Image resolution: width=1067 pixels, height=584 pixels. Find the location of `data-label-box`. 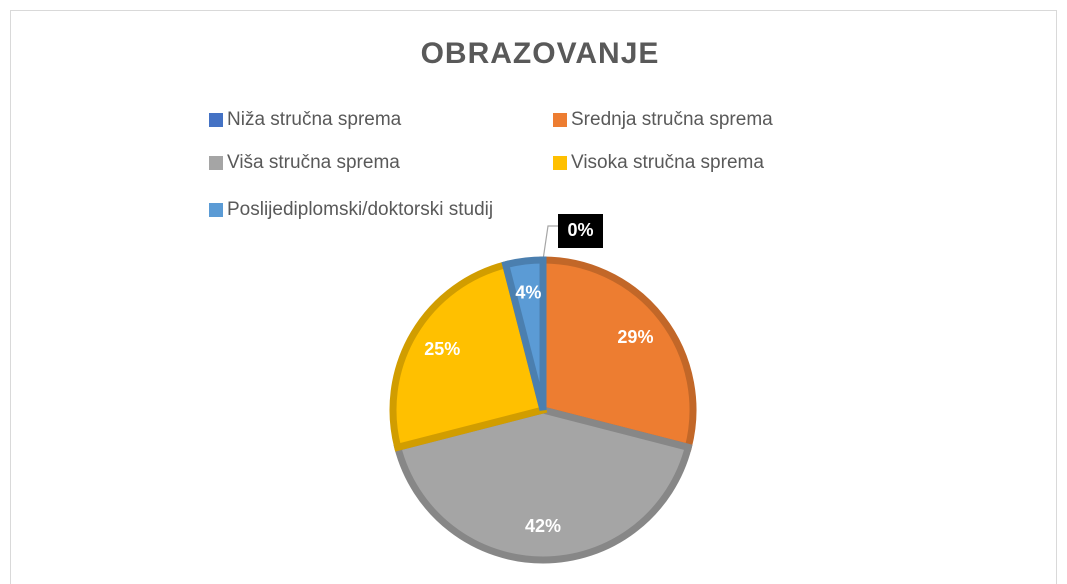

data-label-box is located at coordinates (580, 231).